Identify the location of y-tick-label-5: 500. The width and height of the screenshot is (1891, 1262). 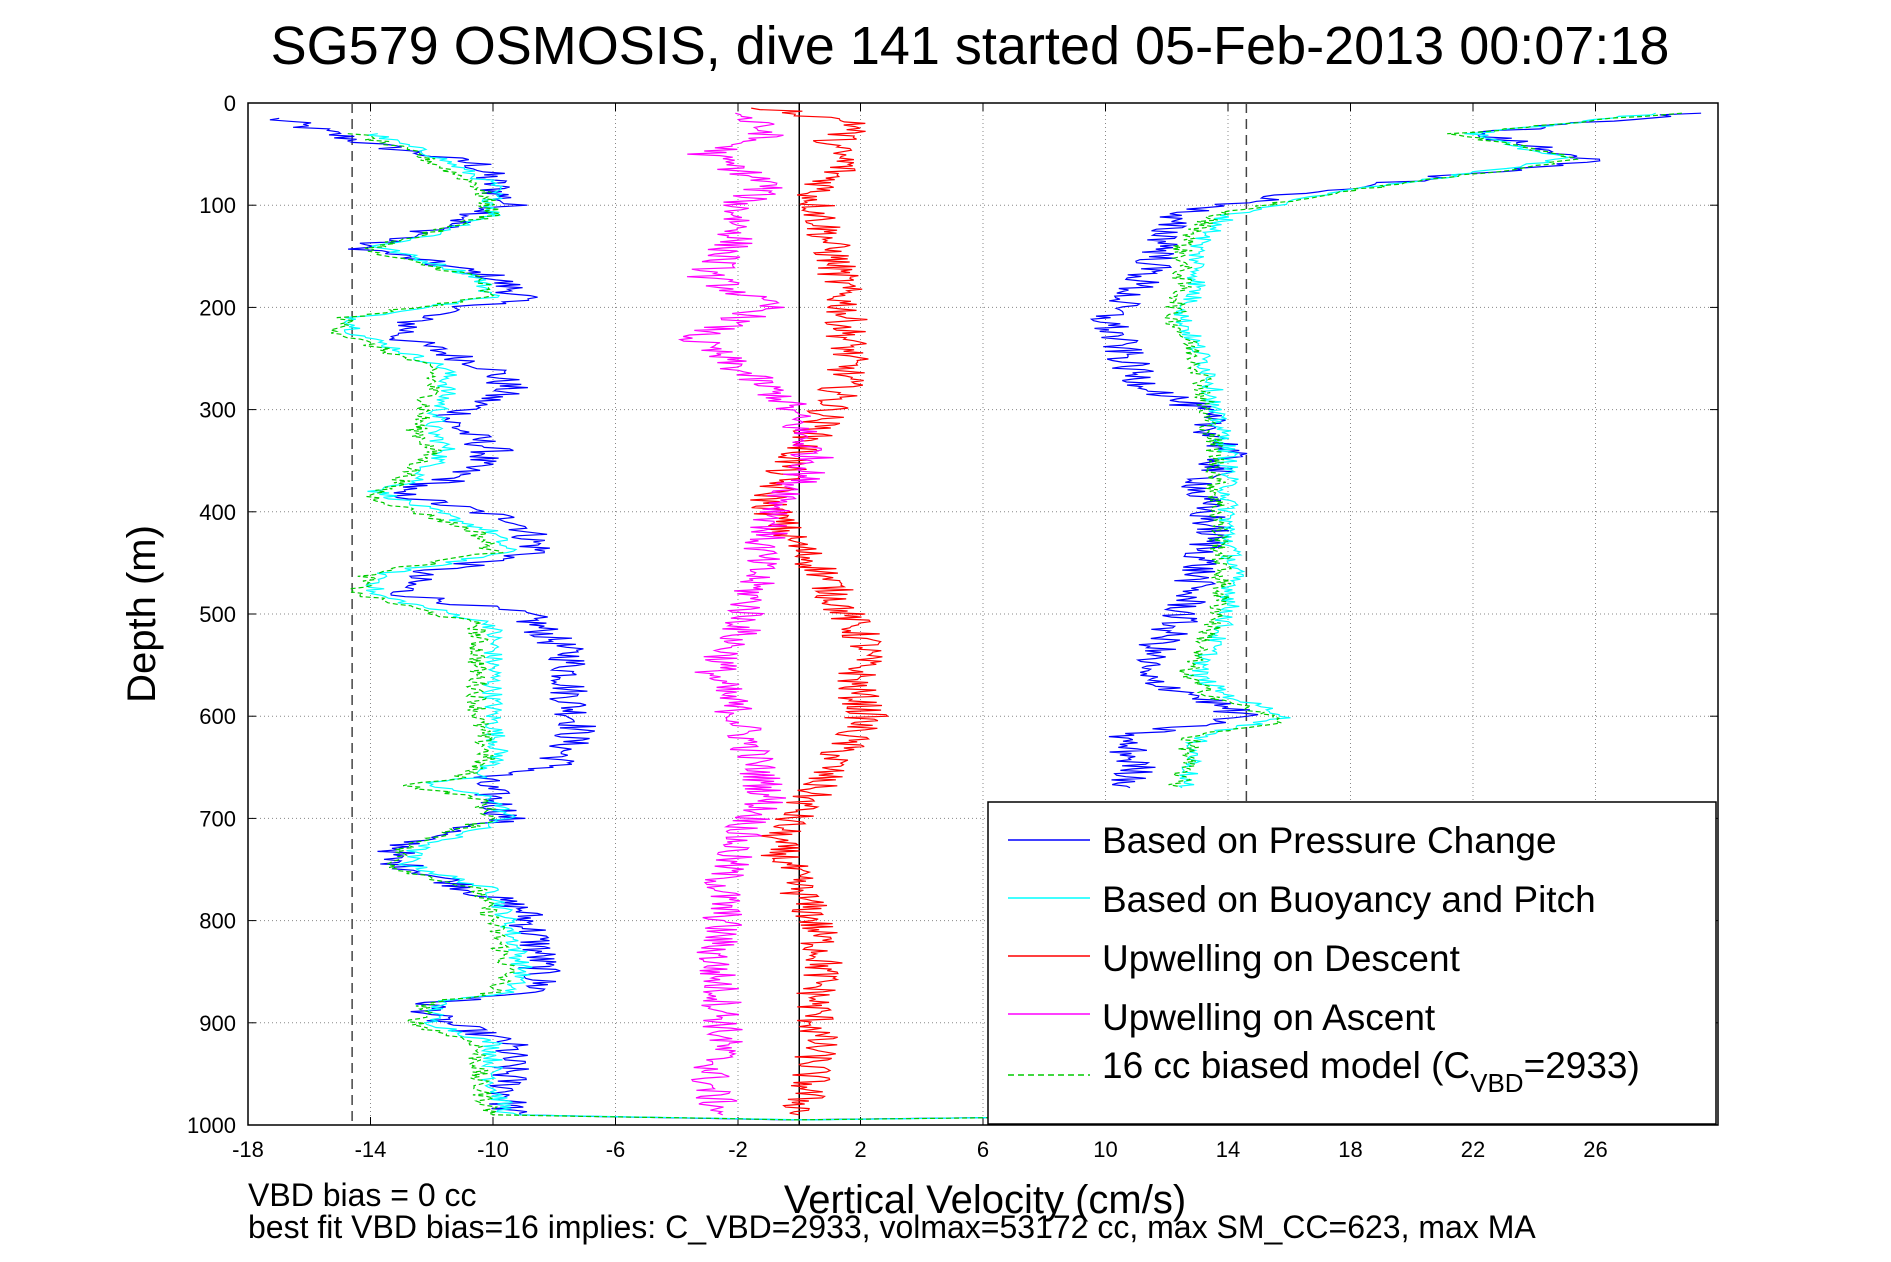
(217, 614).